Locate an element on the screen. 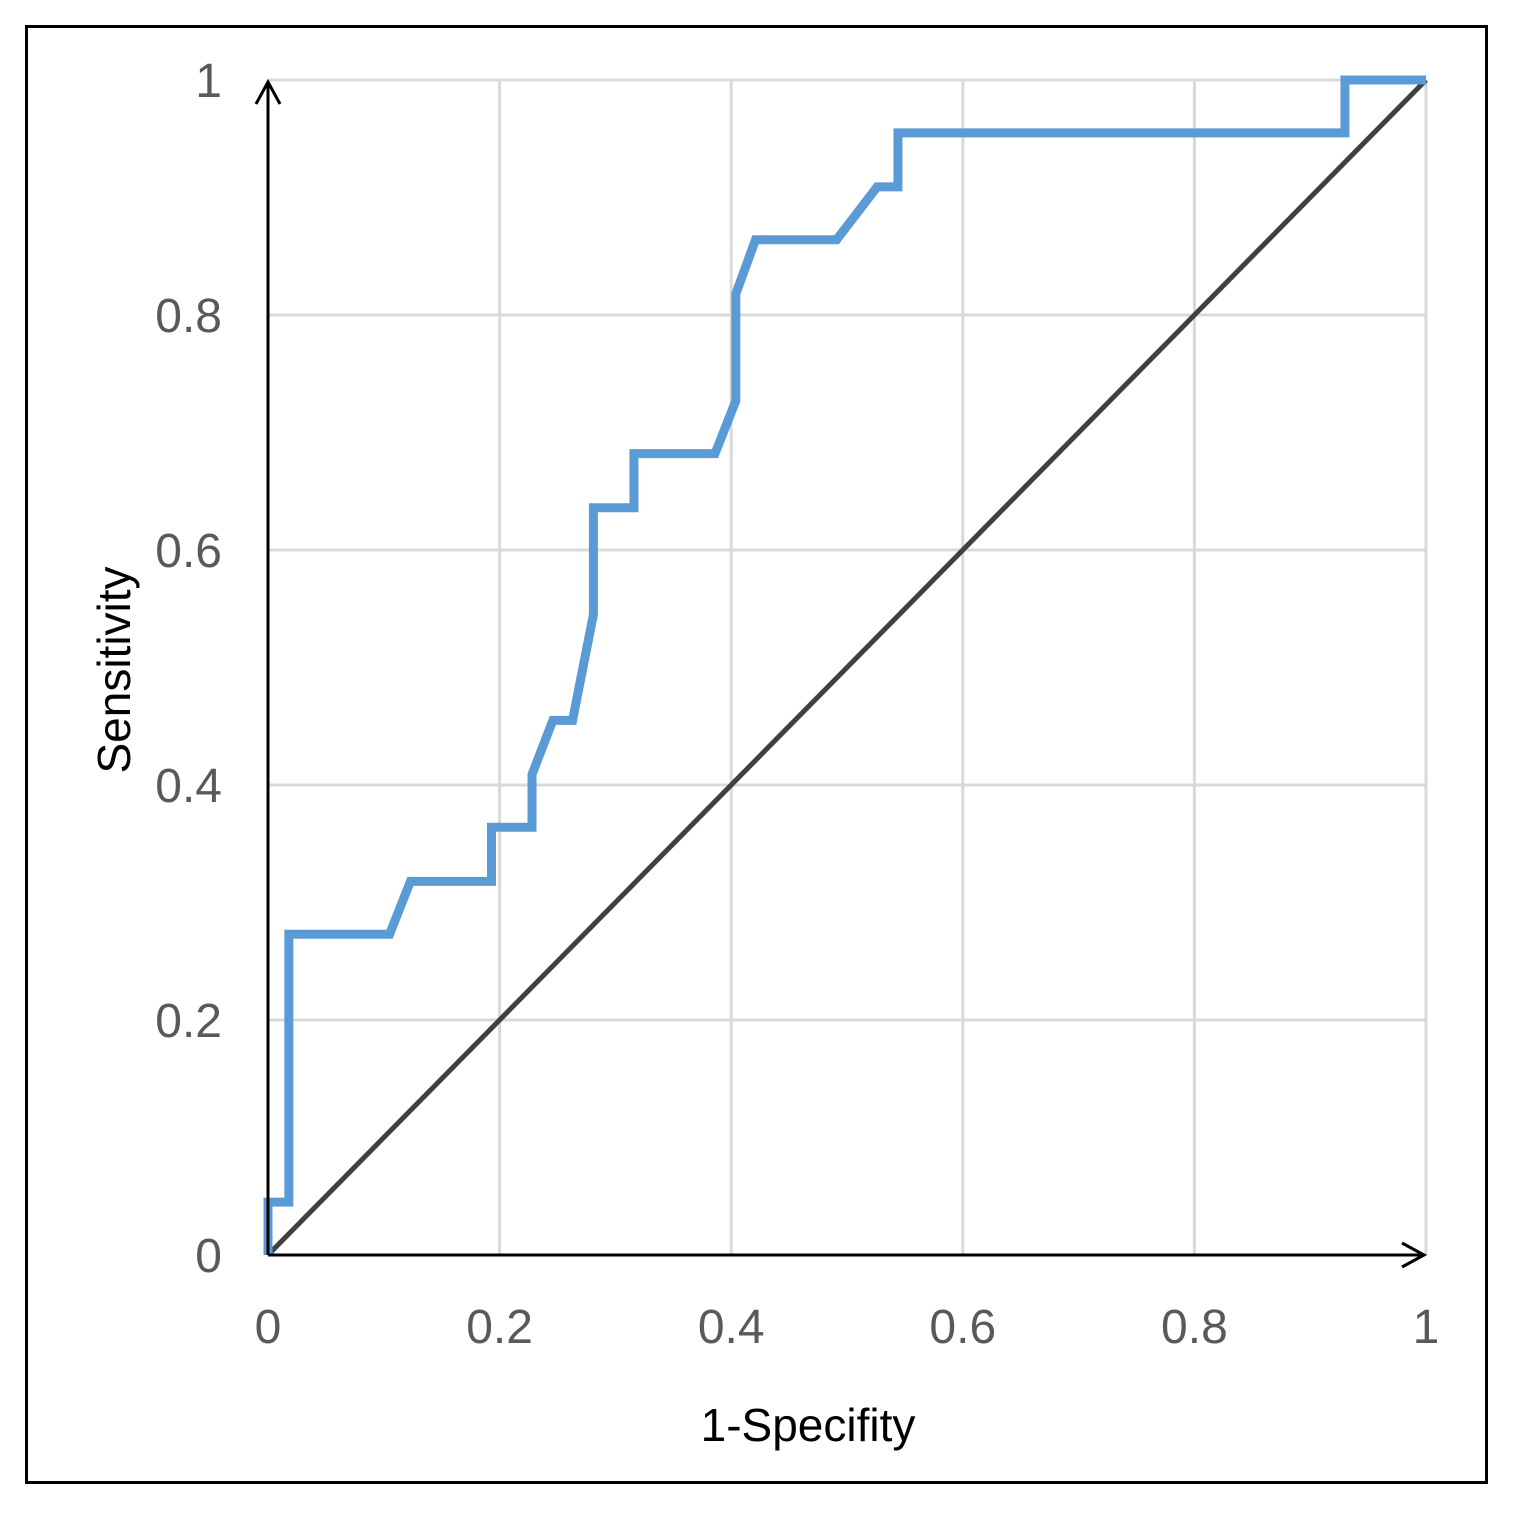 This screenshot has height=1513, width=1530. x-tick-label: 0.6 is located at coordinates (962, 1327).